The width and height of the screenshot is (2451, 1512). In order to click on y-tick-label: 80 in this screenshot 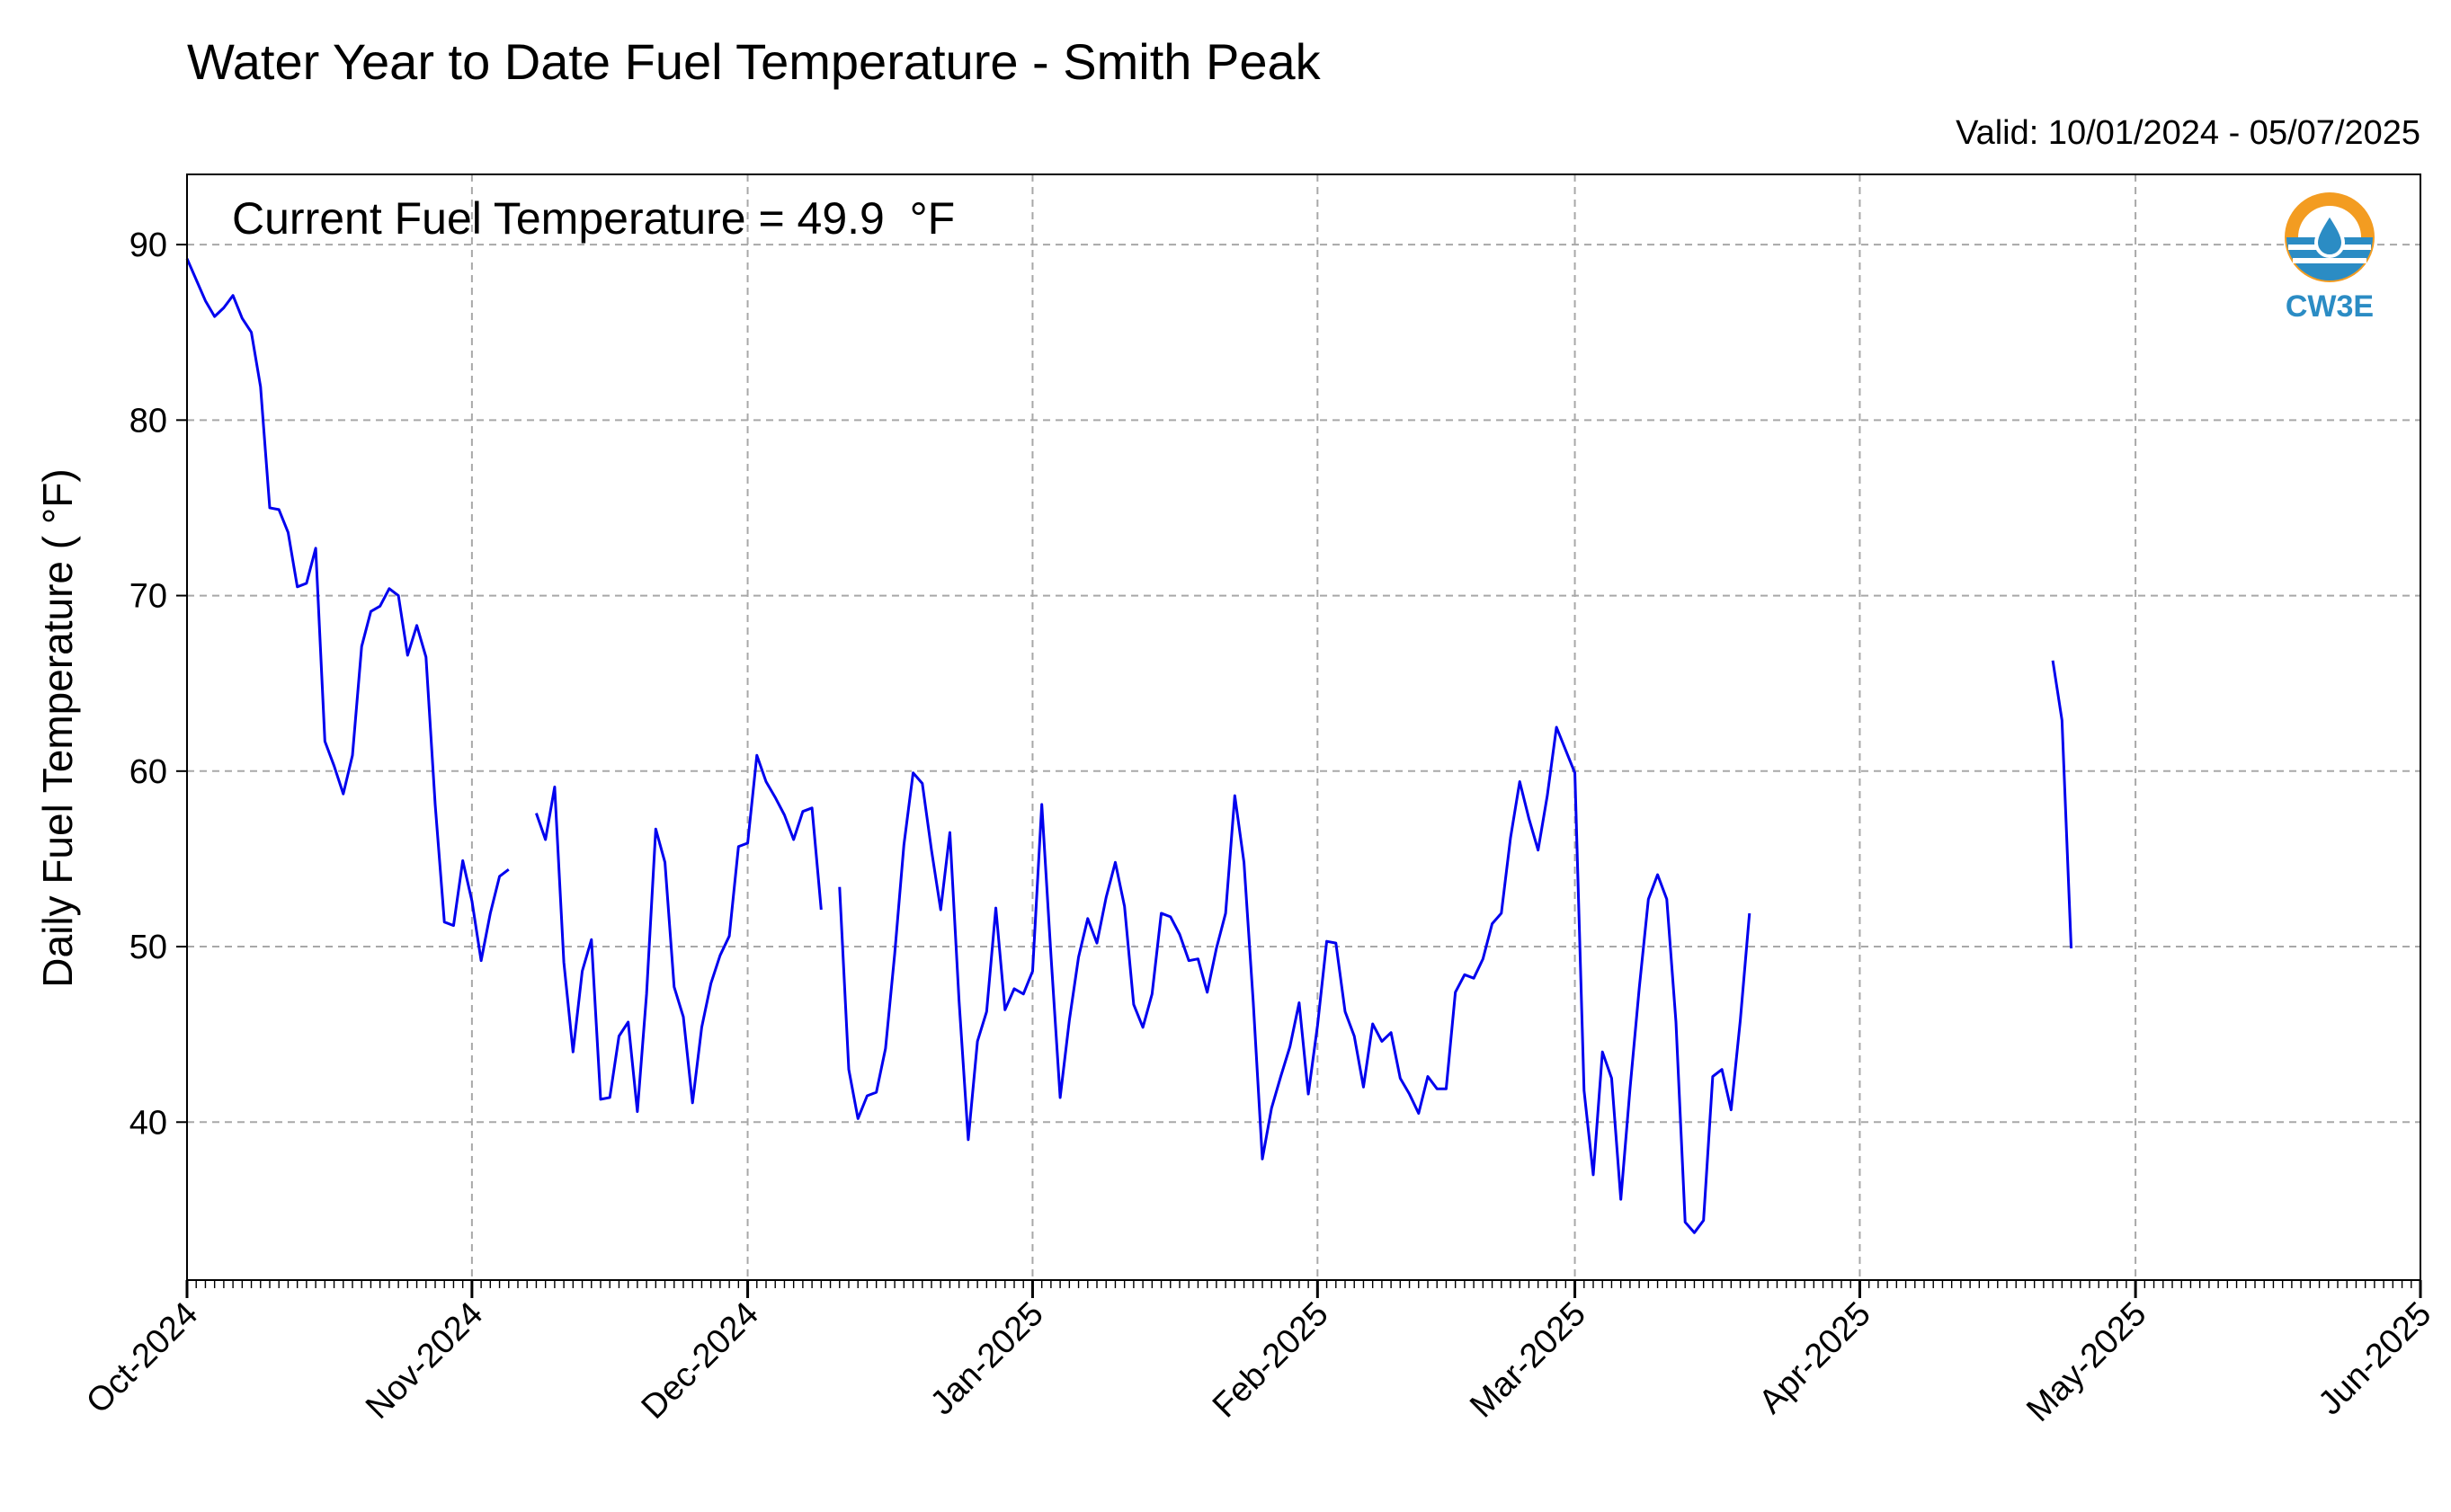, I will do `click(148, 421)`.